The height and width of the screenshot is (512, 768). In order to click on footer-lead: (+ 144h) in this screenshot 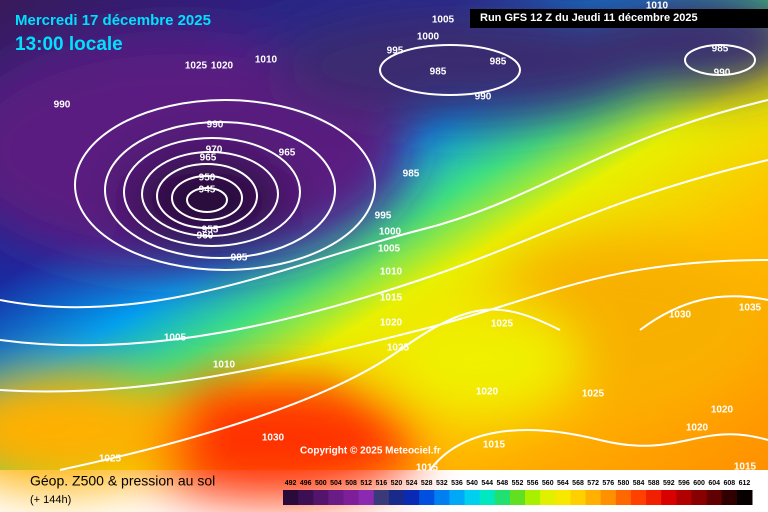, I will do `click(50, 500)`.